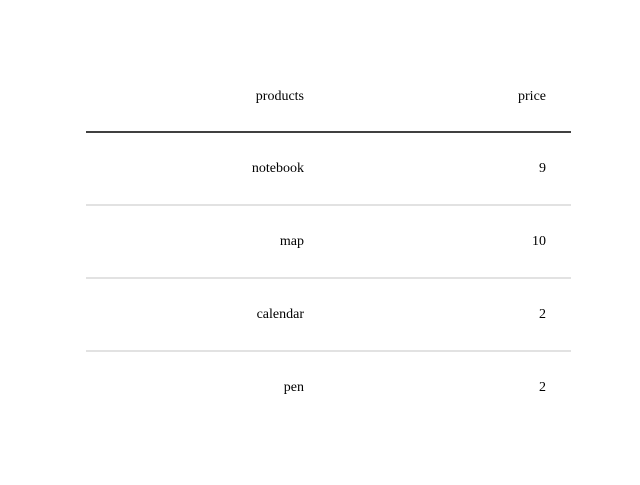  What do you see at coordinates (292, 241) in the screenshot?
I see `table-cell-products: map` at bounding box center [292, 241].